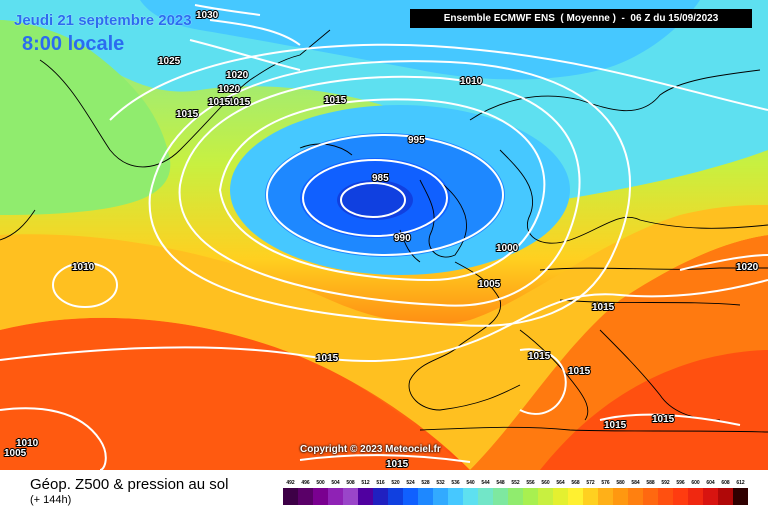  I want to click on scale-tick-label: 584, so click(635, 483).